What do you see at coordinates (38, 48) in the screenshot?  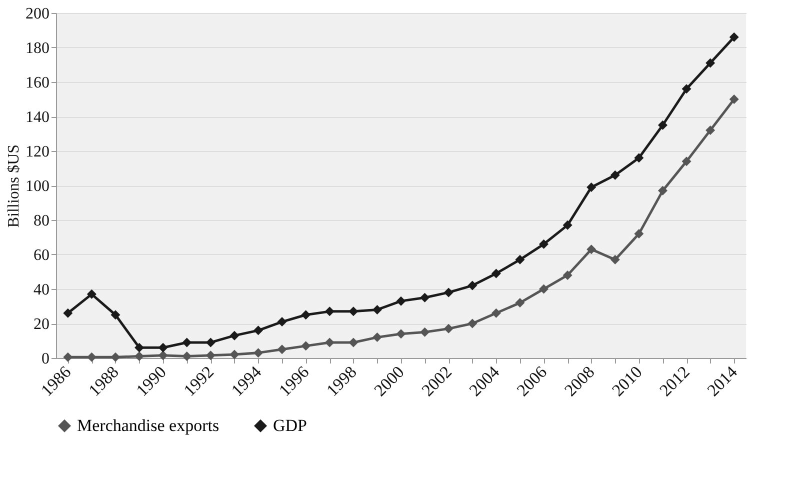 I see `y-tick-label: 180` at bounding box center [38, 48].